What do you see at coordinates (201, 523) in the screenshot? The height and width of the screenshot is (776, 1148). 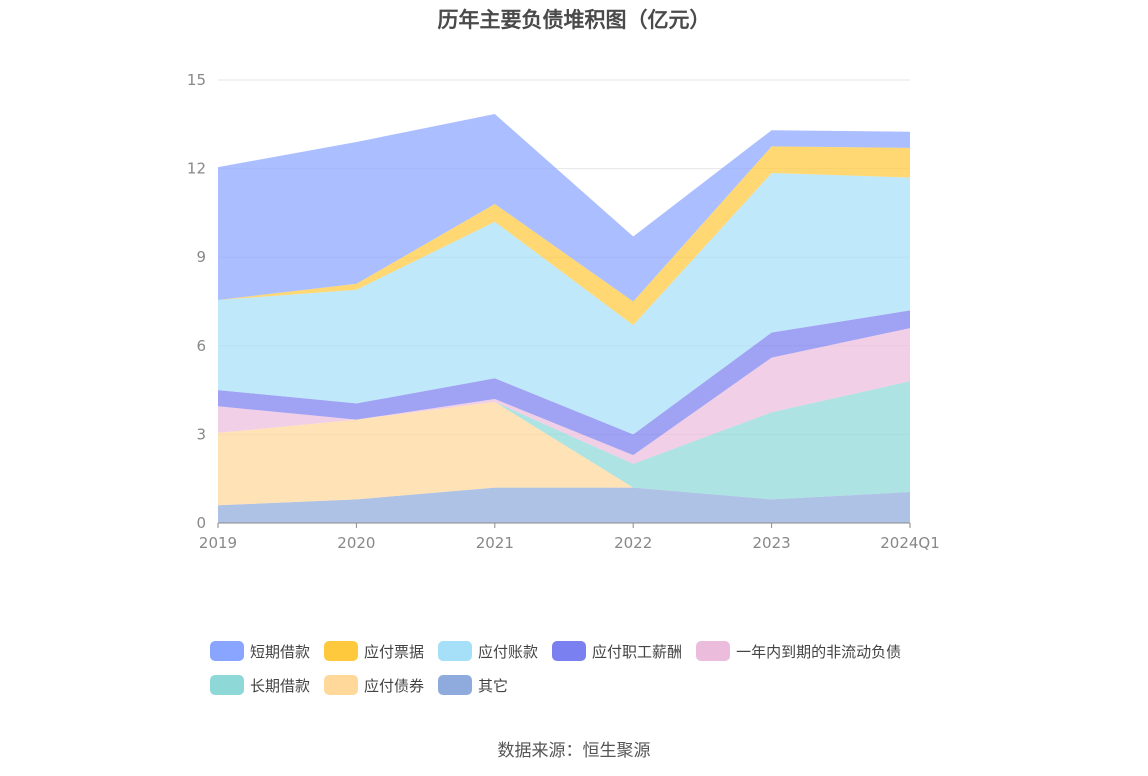 I see `y-tick-label: 0` at bounding box center [201, 523].